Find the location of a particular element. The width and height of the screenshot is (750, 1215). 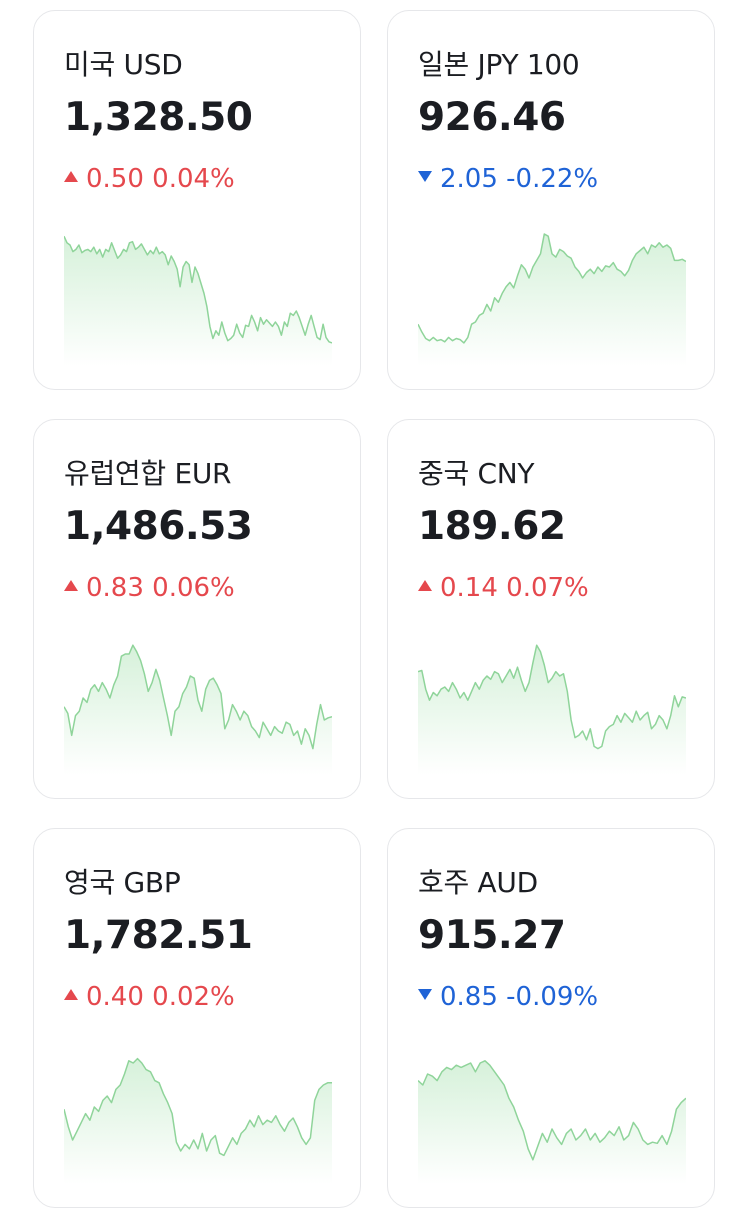

rate-change: 2.05 -0.22% is located at coordinates (508, 179).